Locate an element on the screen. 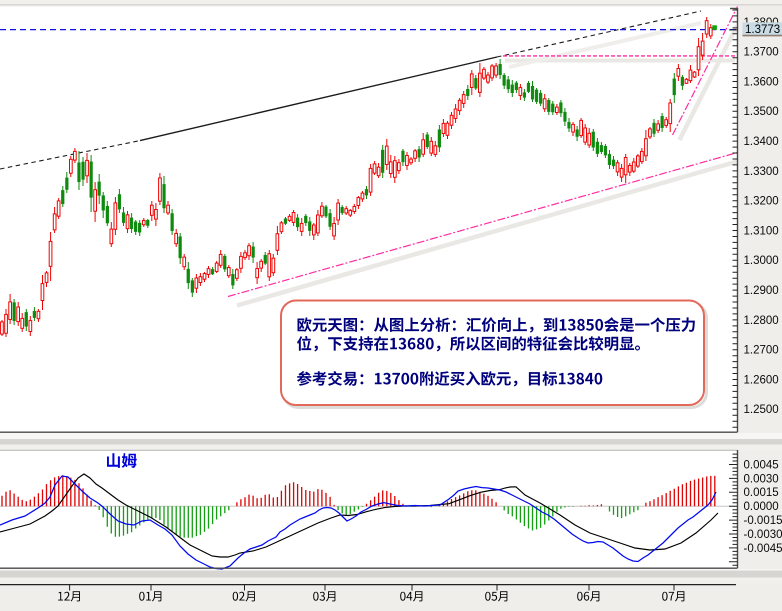  svg-text: 1.2700 is located at coordinates (761, 351).